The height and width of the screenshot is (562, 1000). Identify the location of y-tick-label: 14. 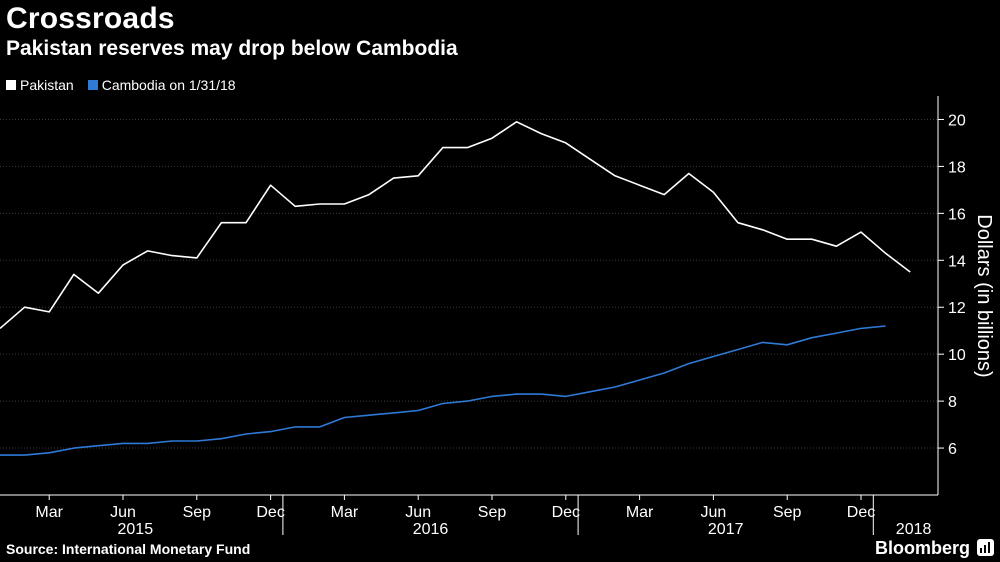
(957, 261).